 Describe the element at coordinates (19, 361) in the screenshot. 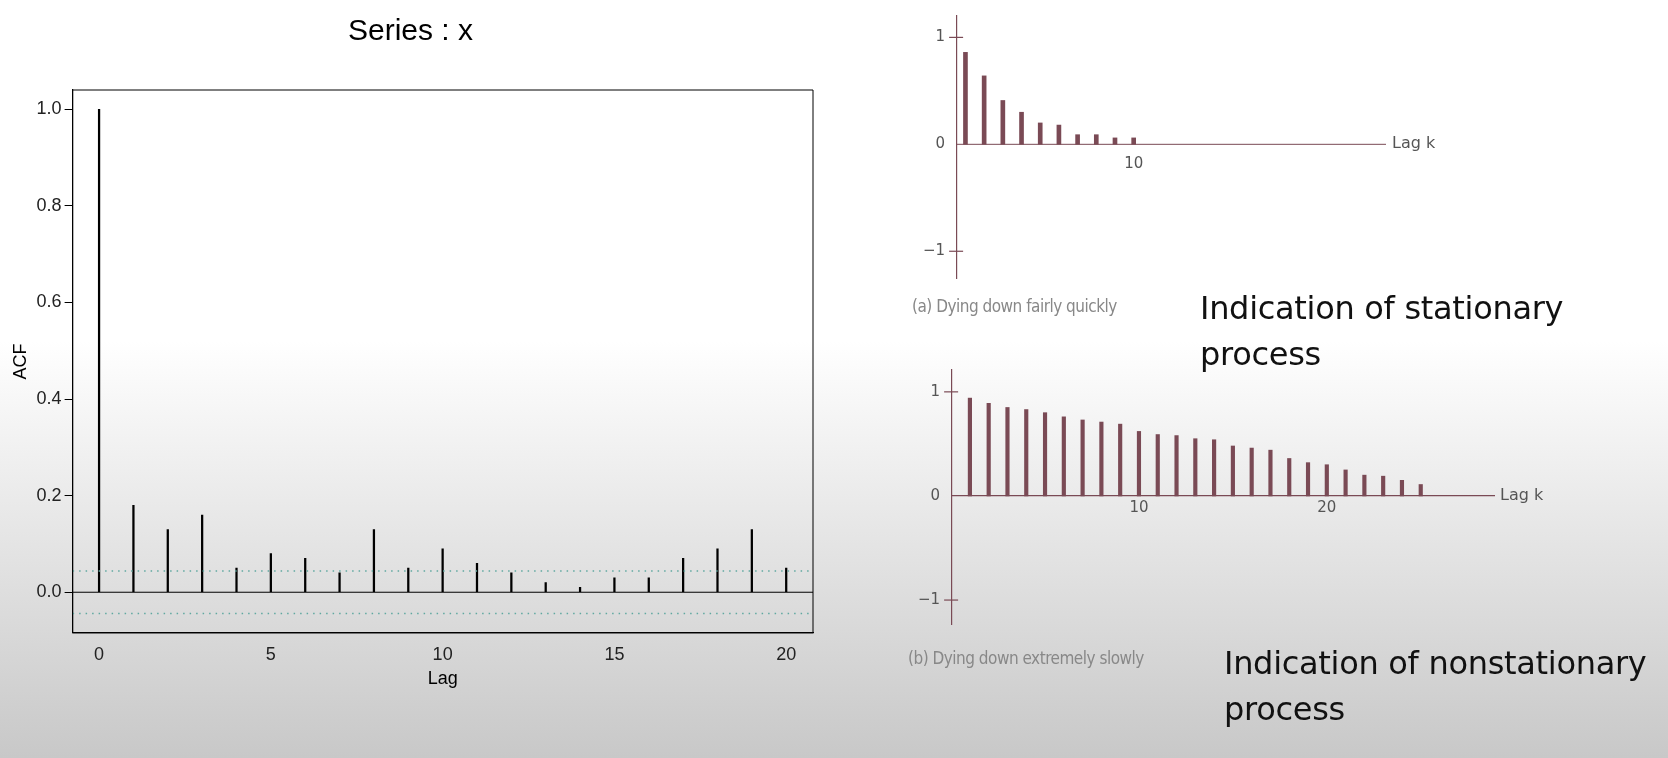

I see `y-axis-title: ACF` at that location.